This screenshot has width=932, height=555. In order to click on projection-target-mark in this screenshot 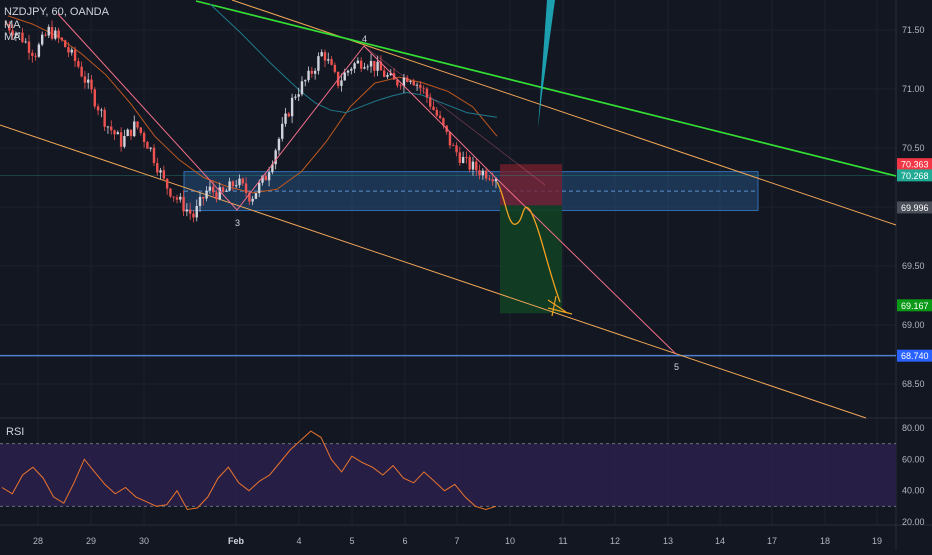, I will do `click(560, 306)`.